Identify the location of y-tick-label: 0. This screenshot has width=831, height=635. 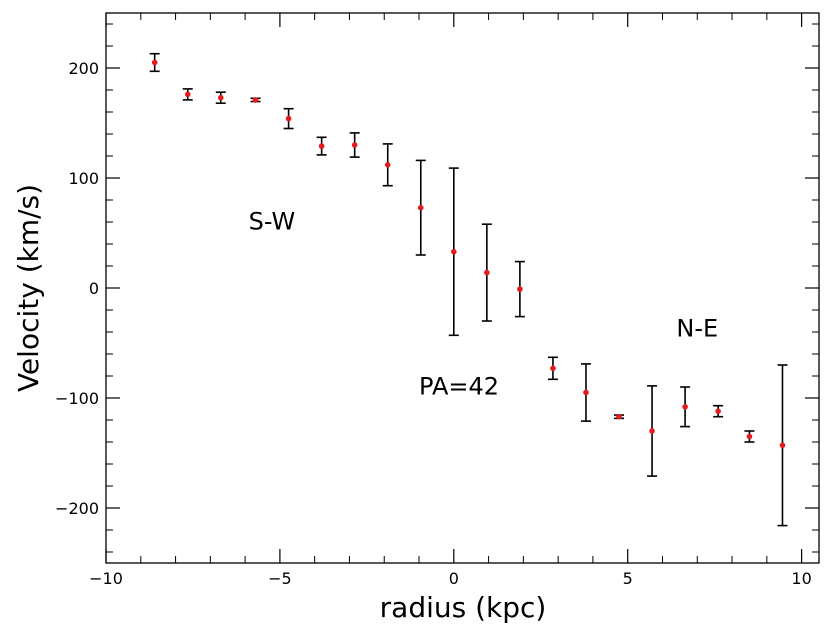
(94, 288).